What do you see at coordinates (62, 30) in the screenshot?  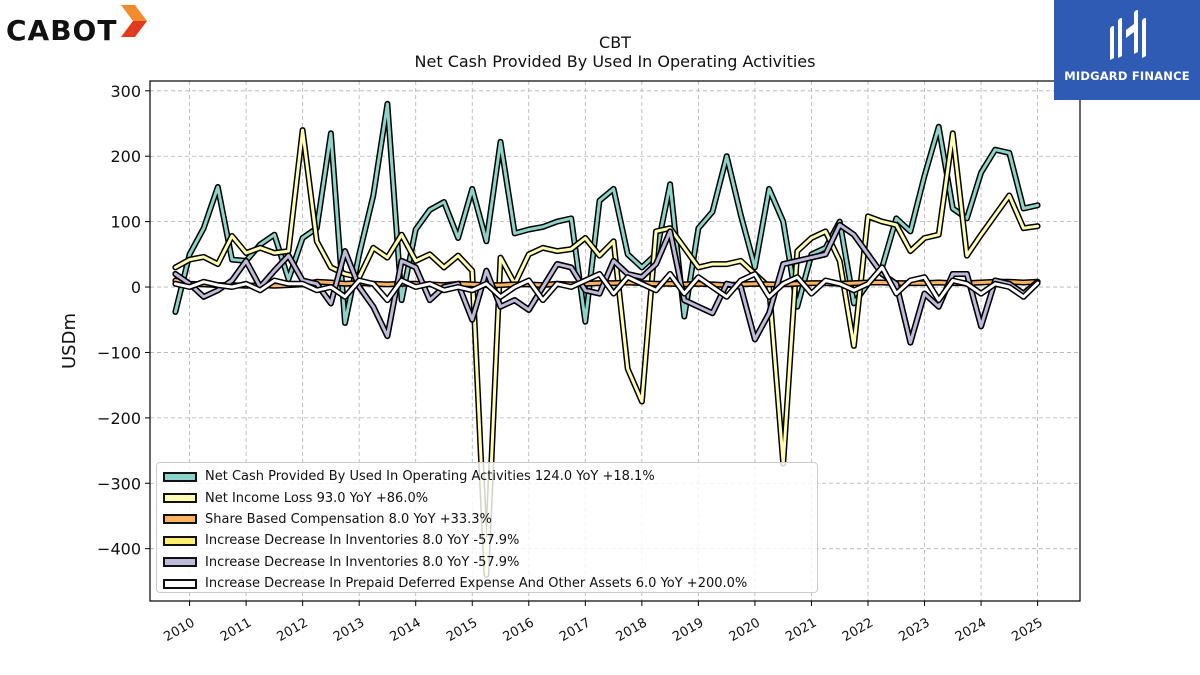 I see `cabot-logo-text: CABOT` at bounding box center [62, 30].